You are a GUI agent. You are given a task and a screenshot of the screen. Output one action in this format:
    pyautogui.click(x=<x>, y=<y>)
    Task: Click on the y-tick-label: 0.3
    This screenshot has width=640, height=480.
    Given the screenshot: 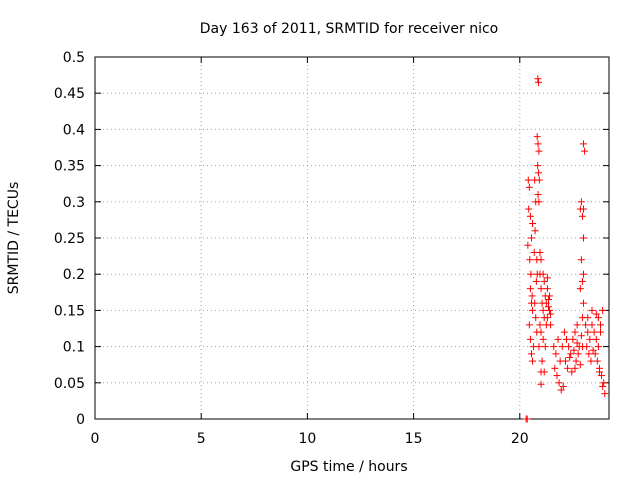 What is the action you would take?
    pyautogui.click(x=74, y=203)
    